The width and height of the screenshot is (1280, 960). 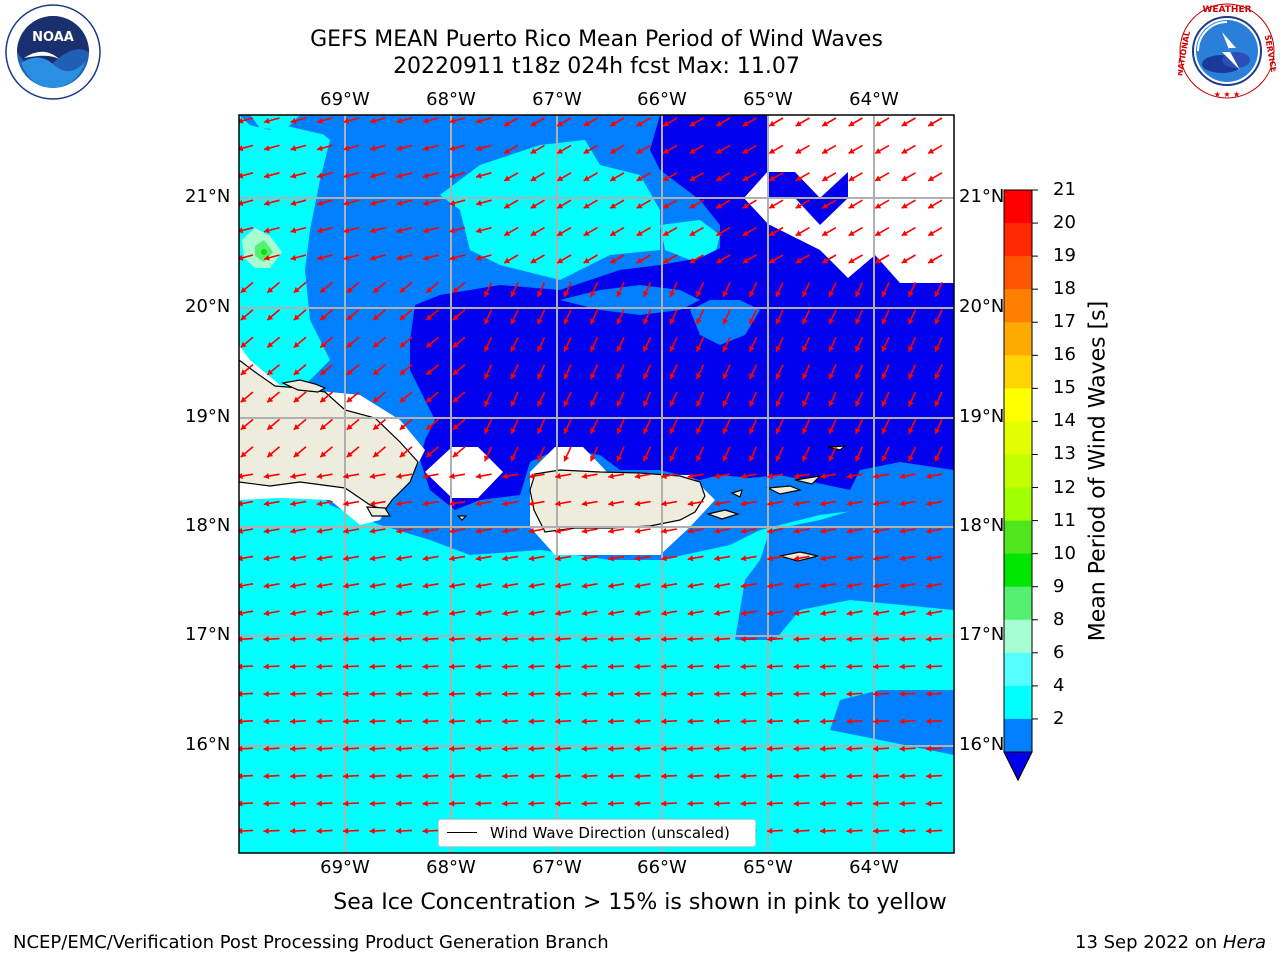 I want to click on lat-label: 20°N, so click(x=208, y=306).